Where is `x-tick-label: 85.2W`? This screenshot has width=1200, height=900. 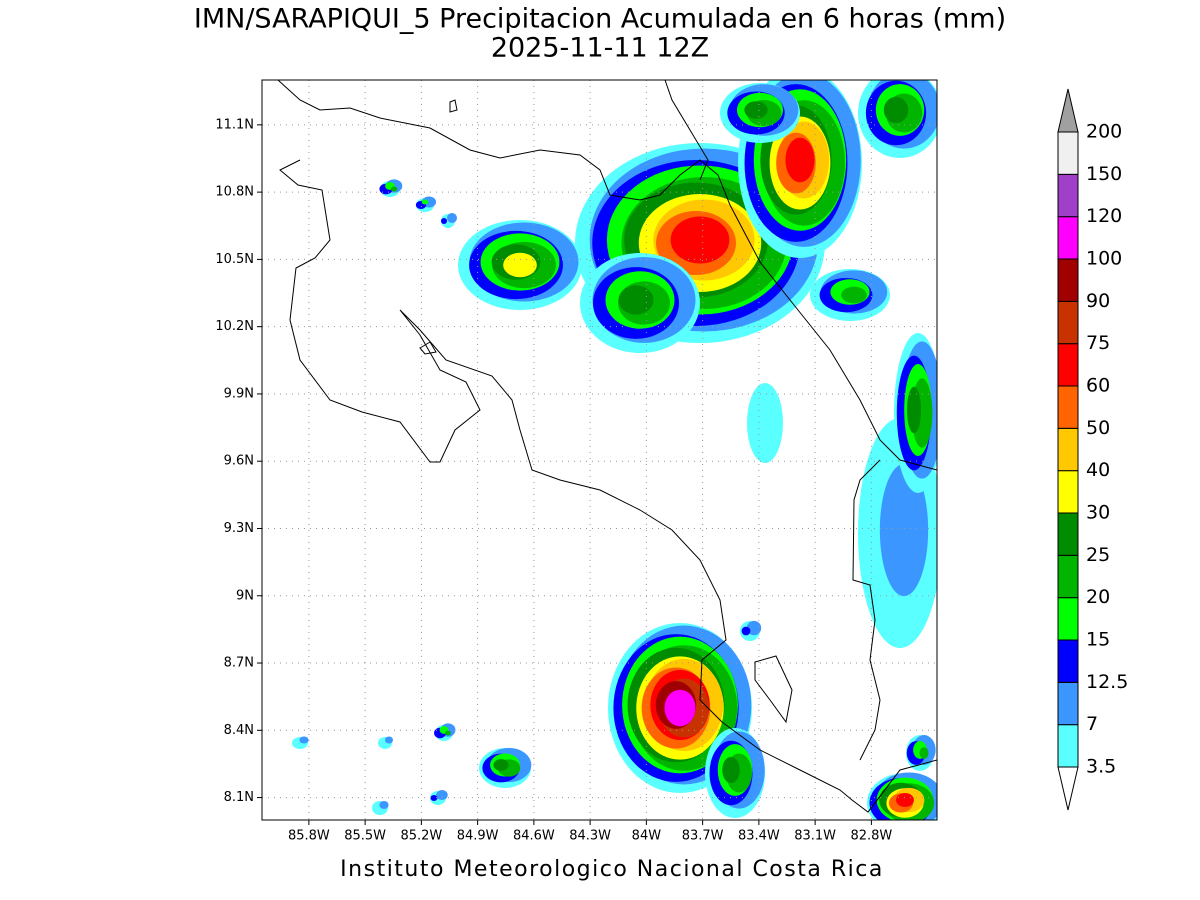
x-tick-label: 85.2W is located at coordinates (421, 836).